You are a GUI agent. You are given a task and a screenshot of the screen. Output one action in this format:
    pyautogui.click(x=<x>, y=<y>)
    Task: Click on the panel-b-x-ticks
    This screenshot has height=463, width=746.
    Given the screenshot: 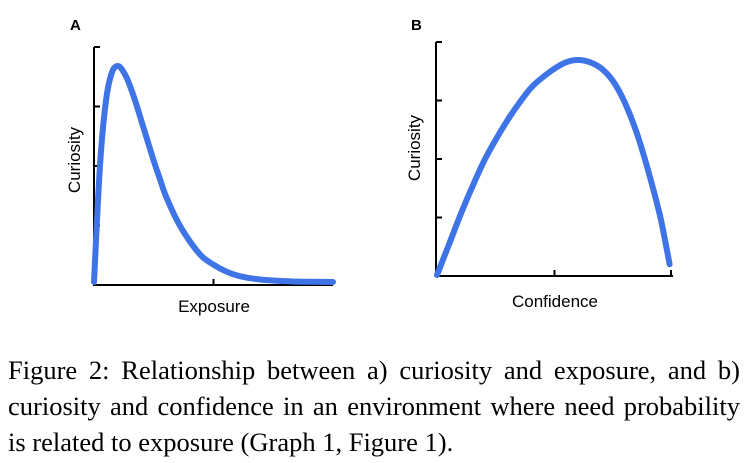 What is the action you would take?
    pyautogui.click(x=612, y=273)
    